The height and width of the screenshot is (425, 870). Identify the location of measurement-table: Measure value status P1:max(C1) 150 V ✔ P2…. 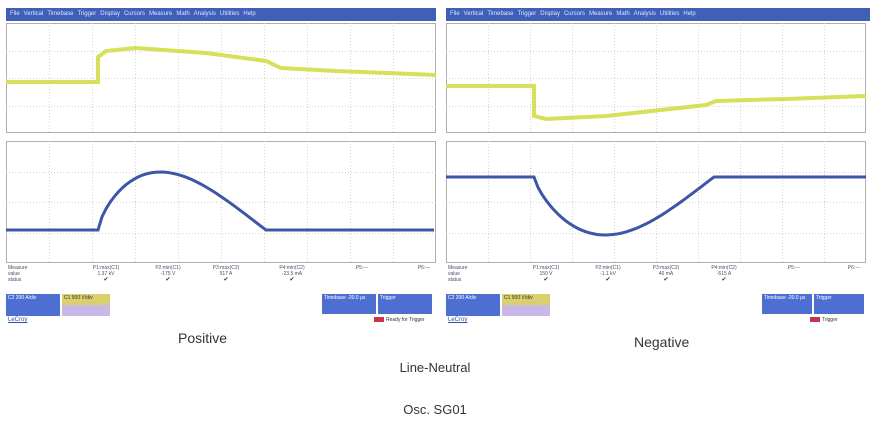
(658, 279).